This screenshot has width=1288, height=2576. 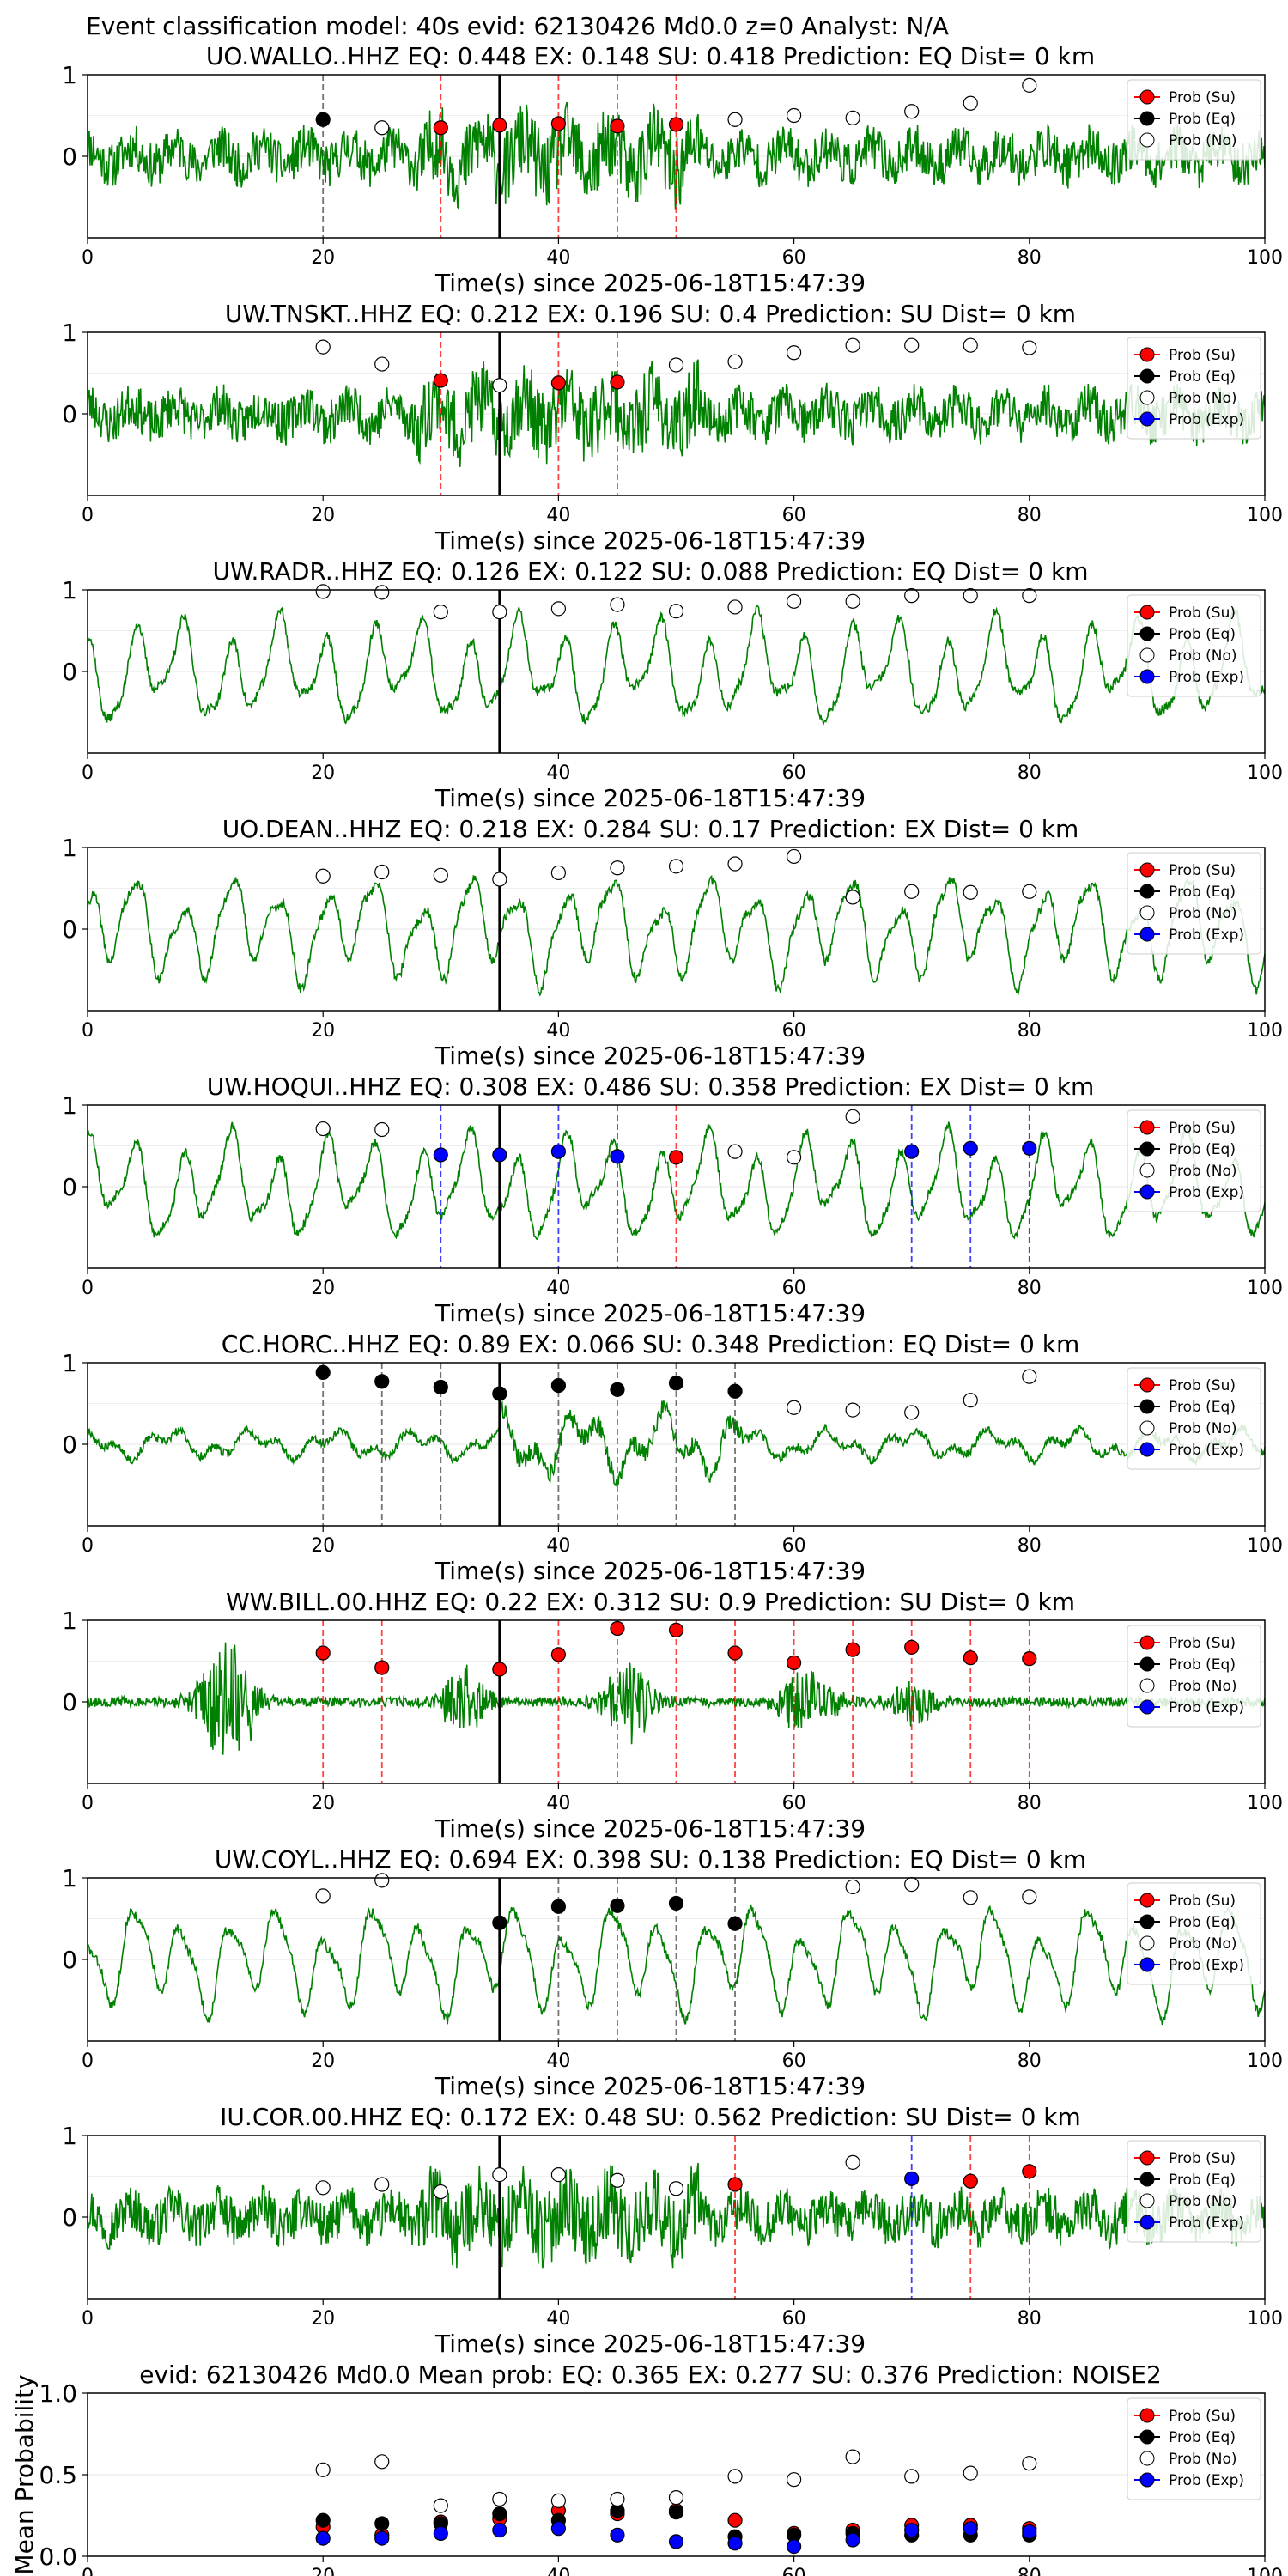 What do you see at coordinates (382, 2523) in the screenshot?
I see `mean-marker-eq` at bounding box center [382, 2523].